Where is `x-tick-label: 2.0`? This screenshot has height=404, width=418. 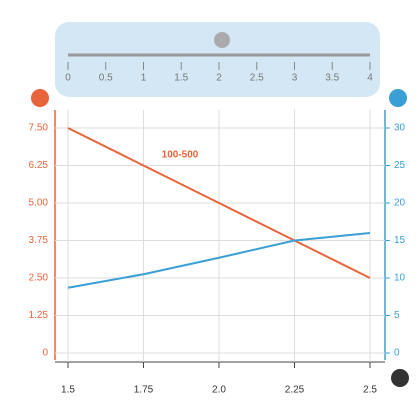 x-tick-label: 2.0 is located at coordinates (219, 390).